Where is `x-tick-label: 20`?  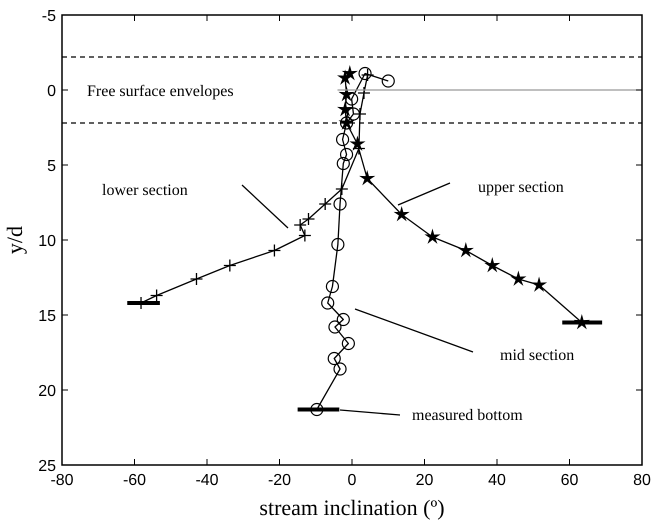 x-tick-label: 20 is located at coordinates (425, 480).